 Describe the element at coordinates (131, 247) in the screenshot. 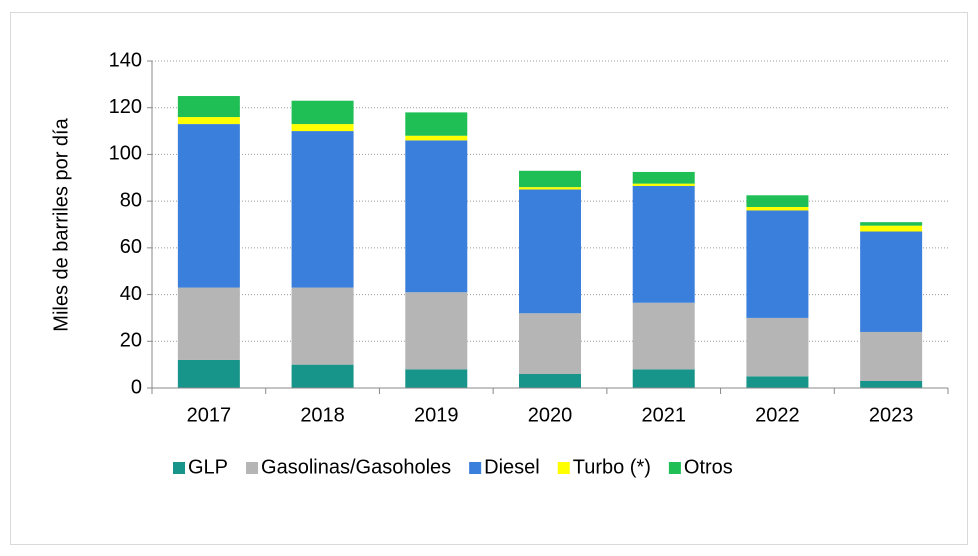

I see `y-tick-label: 60` at that location.